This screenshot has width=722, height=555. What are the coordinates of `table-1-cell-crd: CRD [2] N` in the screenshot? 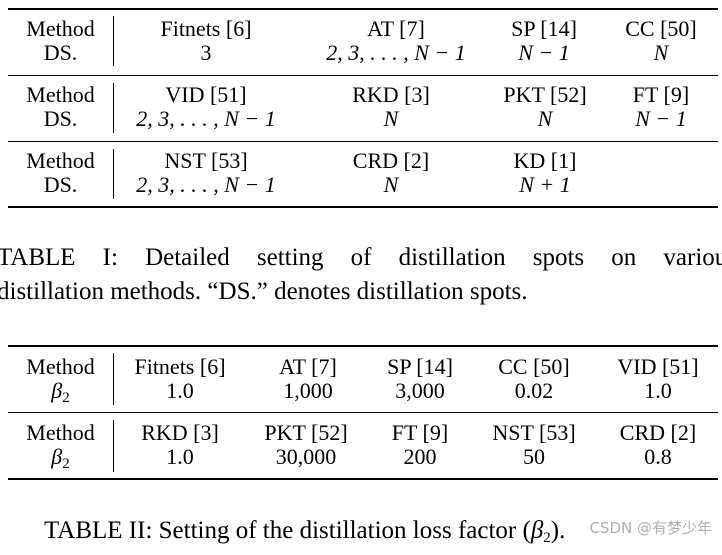 It's located at (391, 172).